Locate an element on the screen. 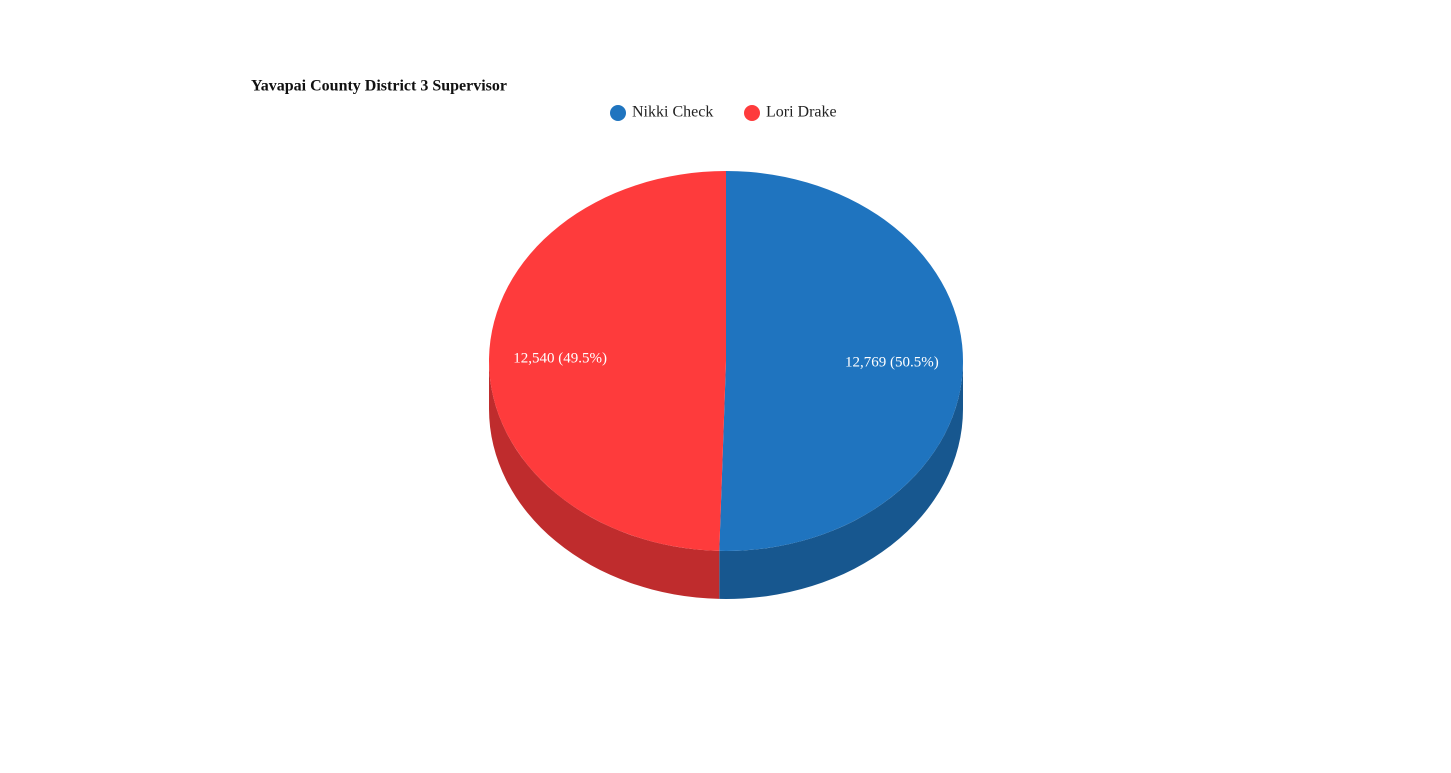  value-label: 12,769 (50.5%) is located at coordinates (892, 362).